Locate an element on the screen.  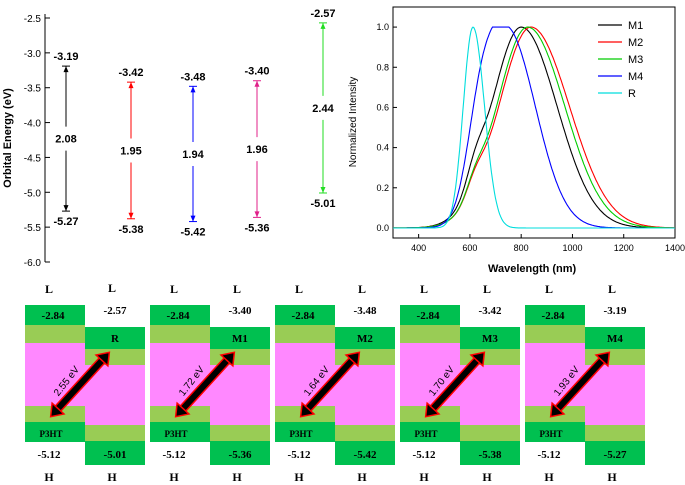
acceptor-name-label: M4 is located at coordinates (615, 339).